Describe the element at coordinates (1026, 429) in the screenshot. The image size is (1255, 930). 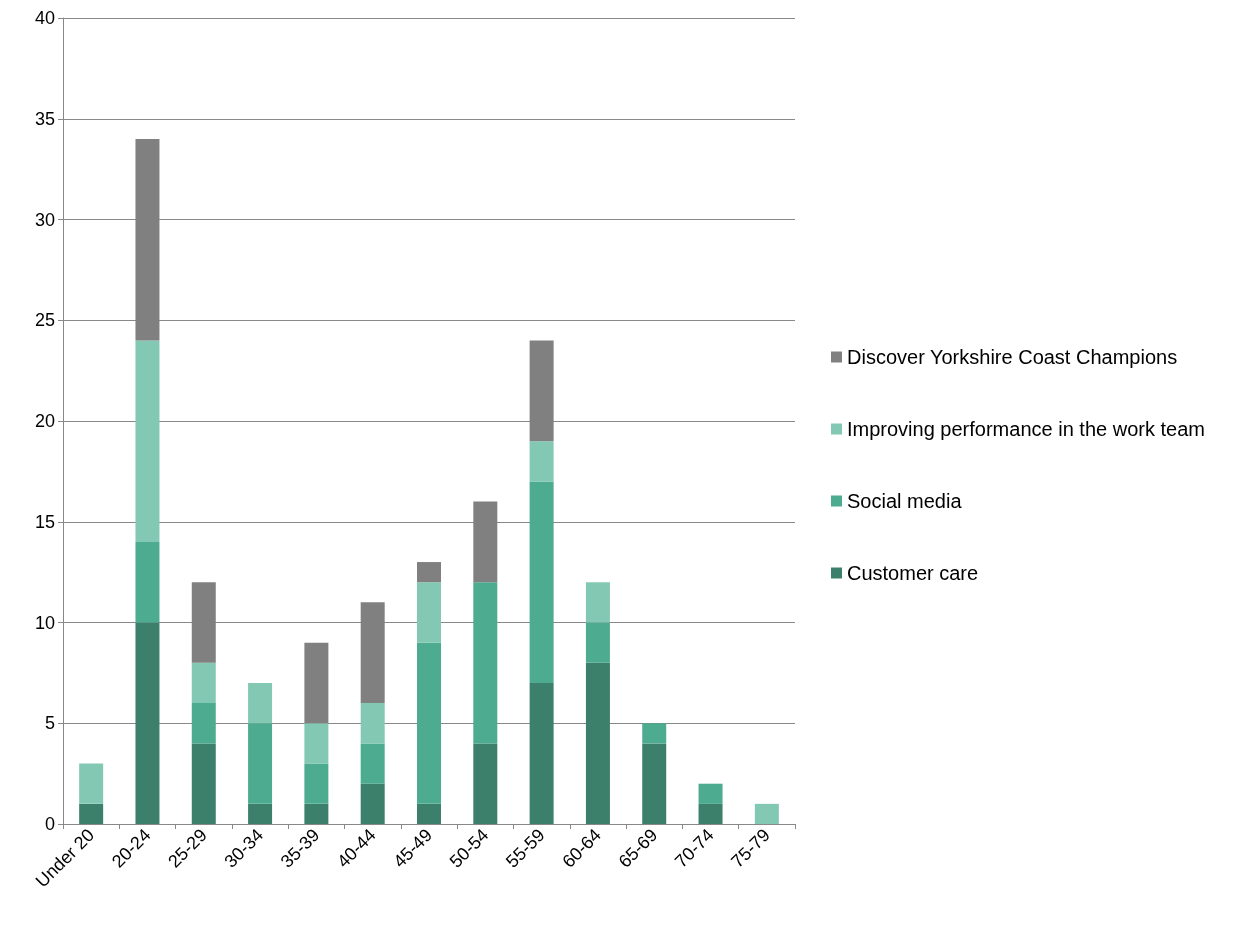
I see `legend-label: Improving performance in the work team` at that location.